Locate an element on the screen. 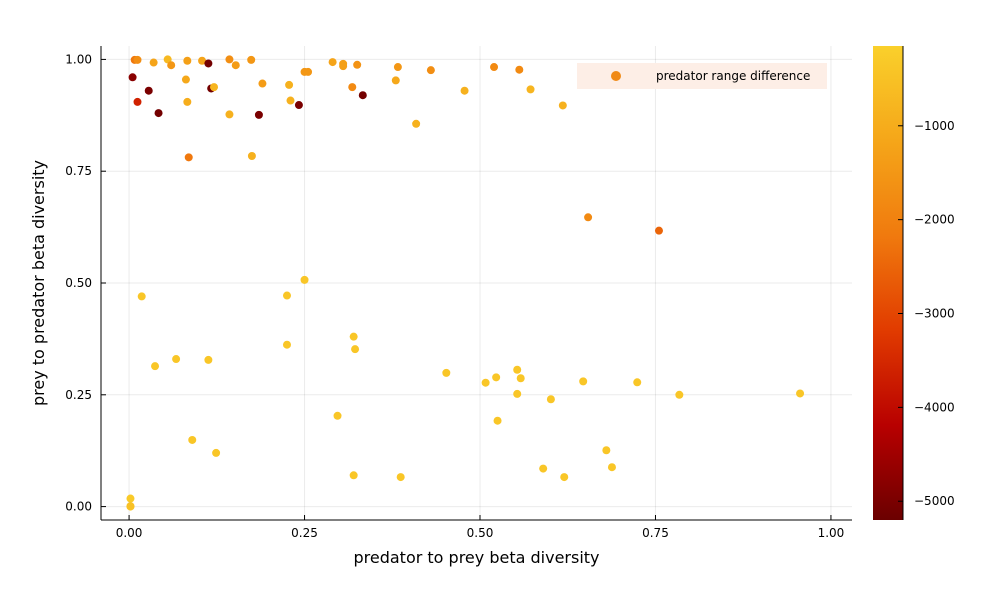 The height and width of the screenshot is (600, 1000). y-tick-label: 0.00 is located at coordinates (78, 507).